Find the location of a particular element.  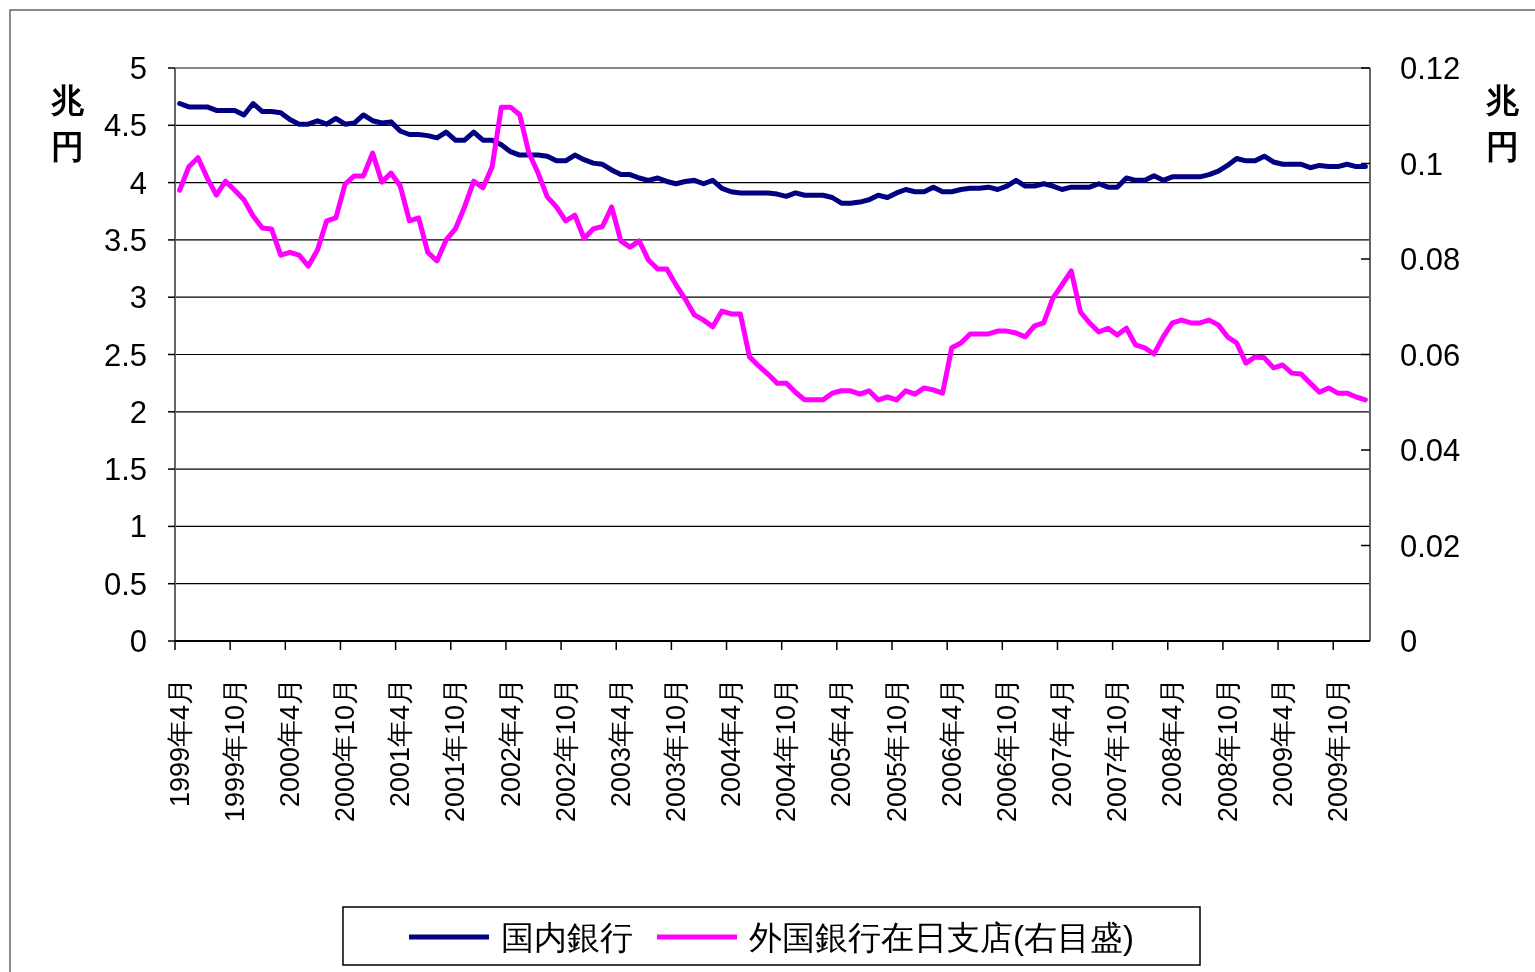

x-tick-label: 2003年4月 is located at coordinates (620, 743).